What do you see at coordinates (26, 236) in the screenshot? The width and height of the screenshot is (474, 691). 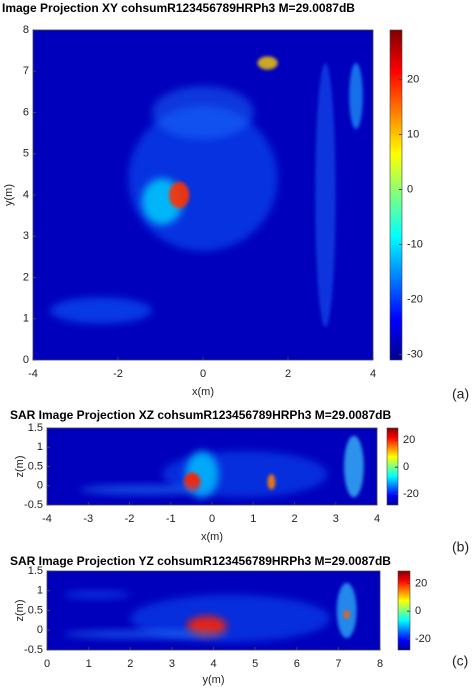 I see `y-tick-label: 3` at bounding box center [26, 236].